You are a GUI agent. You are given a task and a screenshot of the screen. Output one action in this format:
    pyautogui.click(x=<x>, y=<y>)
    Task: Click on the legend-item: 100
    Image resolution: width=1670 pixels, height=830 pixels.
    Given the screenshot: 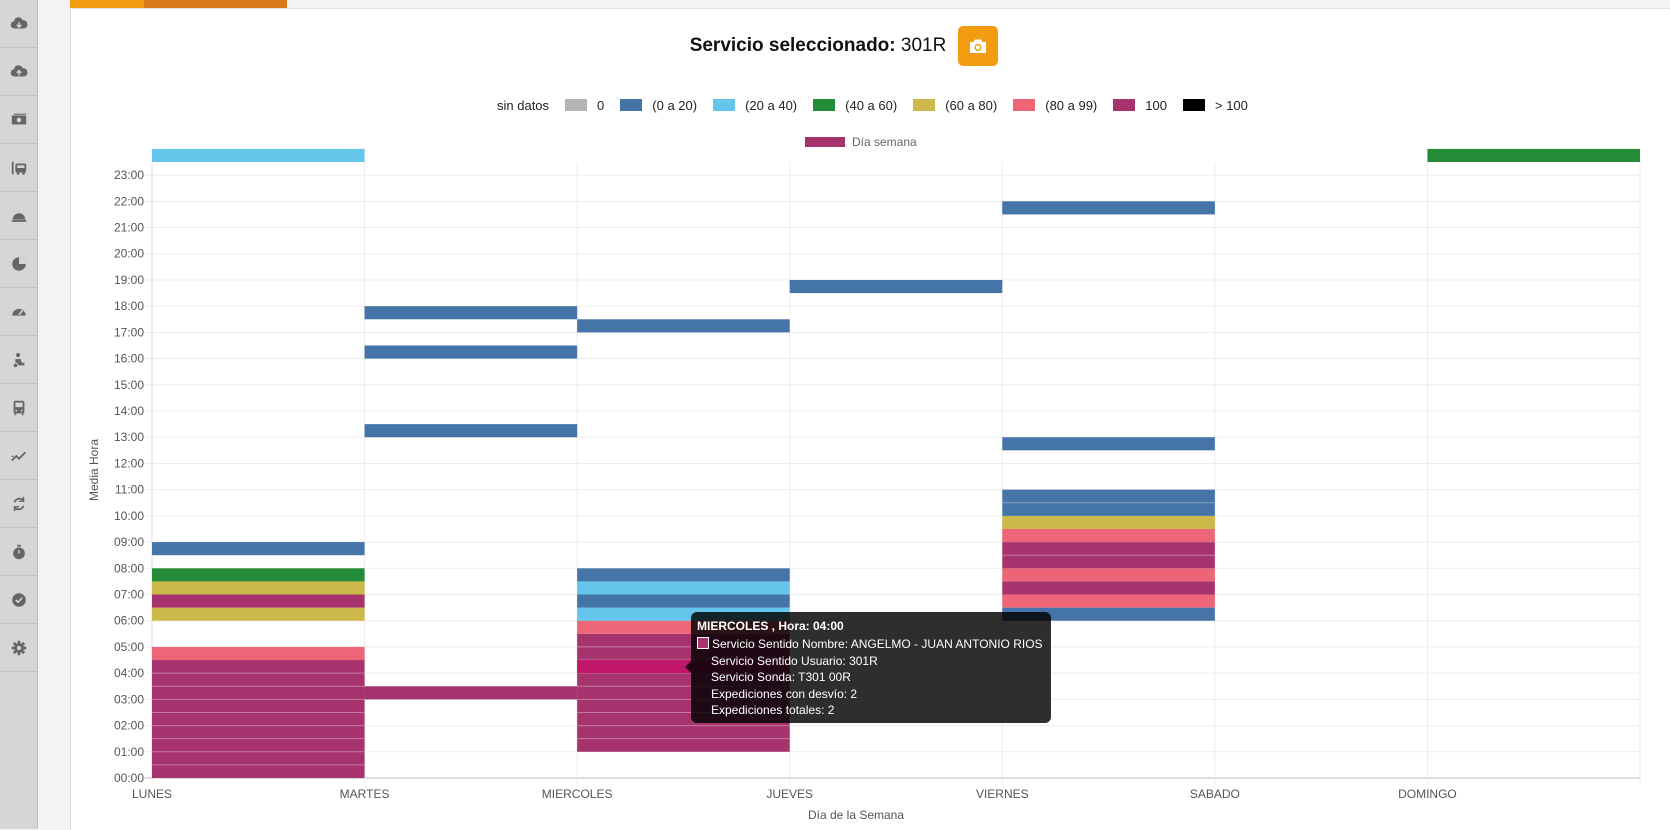 What is the action you would take?
    pyautogui.click(x=1140, y=105)
    